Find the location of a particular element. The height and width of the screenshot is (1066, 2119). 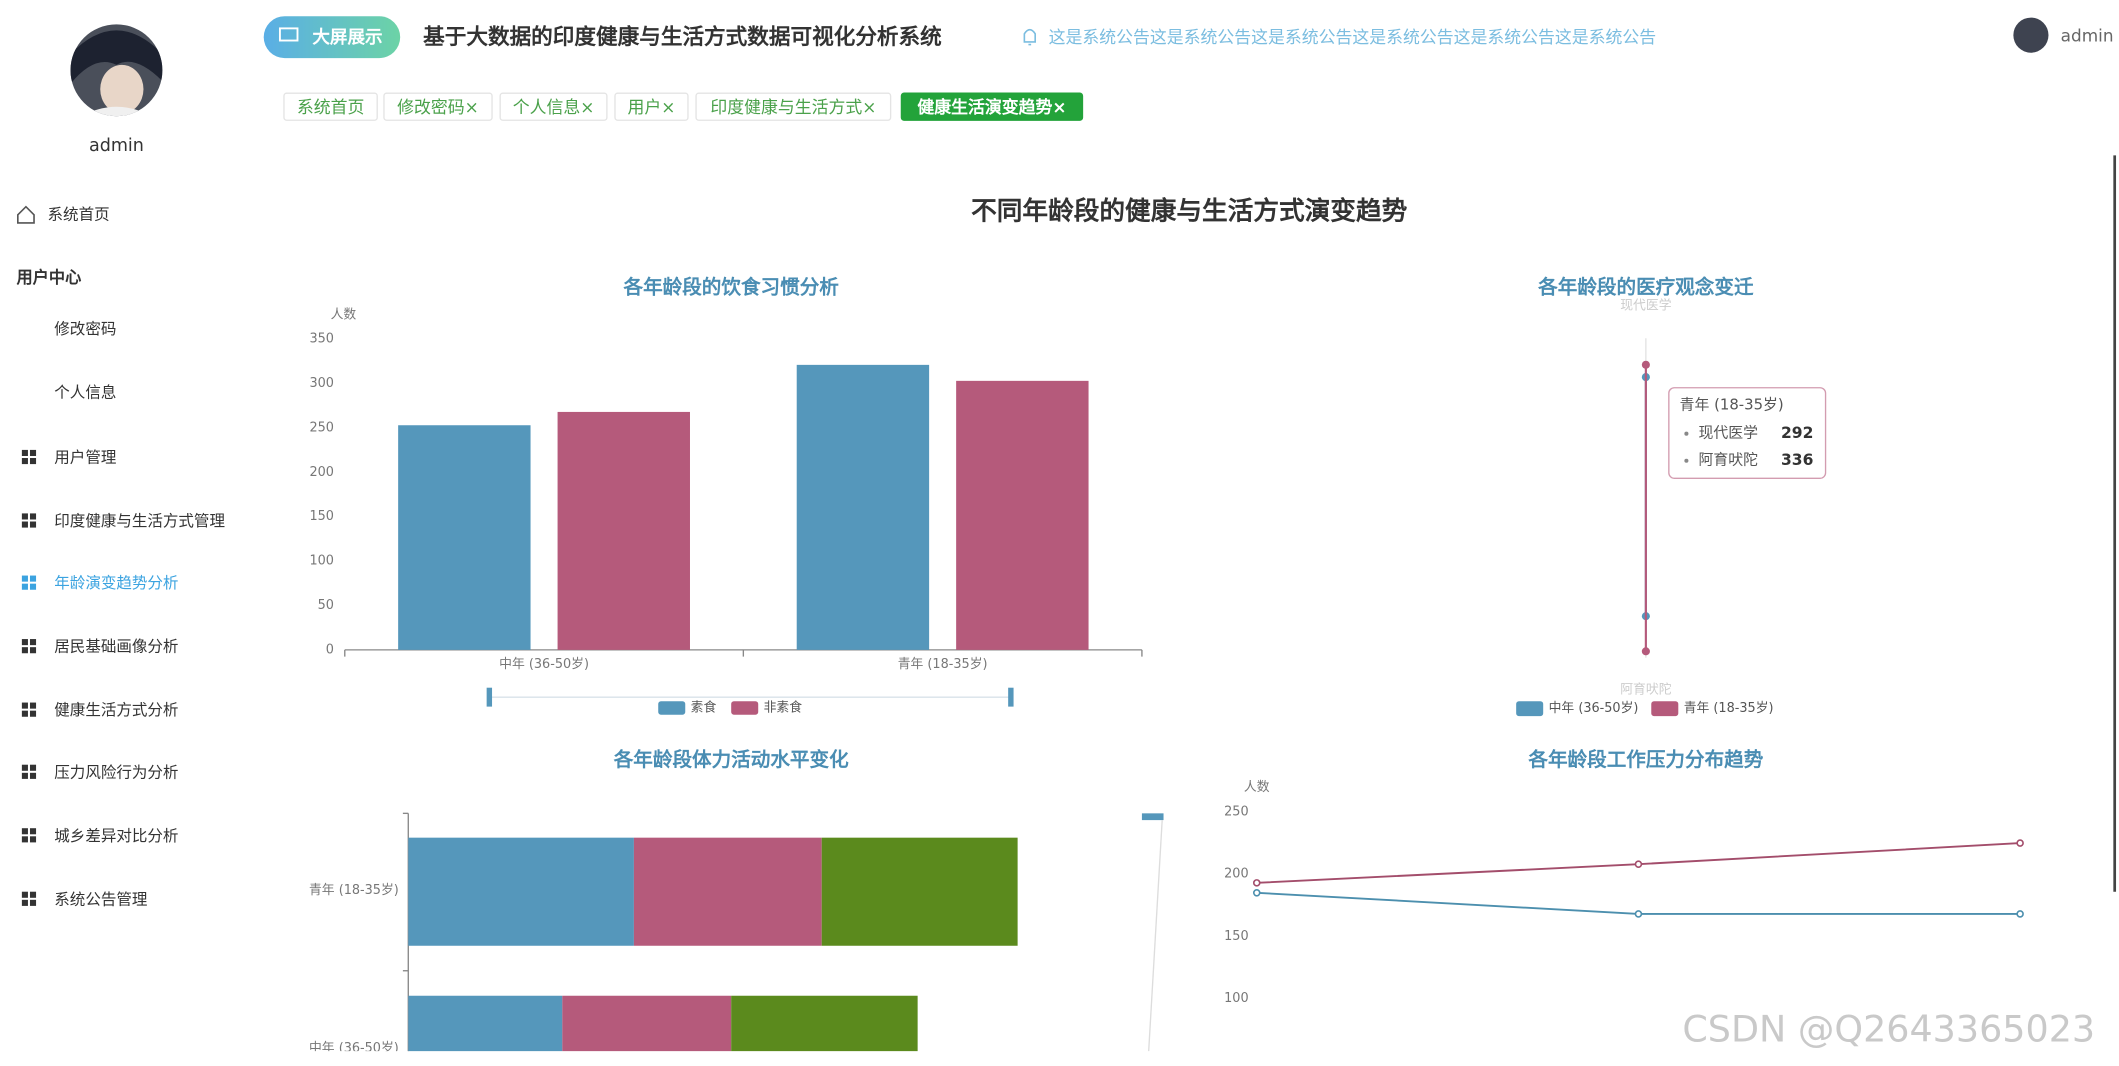

menu-item: 修改密码 is located at coordinates (85, 329).